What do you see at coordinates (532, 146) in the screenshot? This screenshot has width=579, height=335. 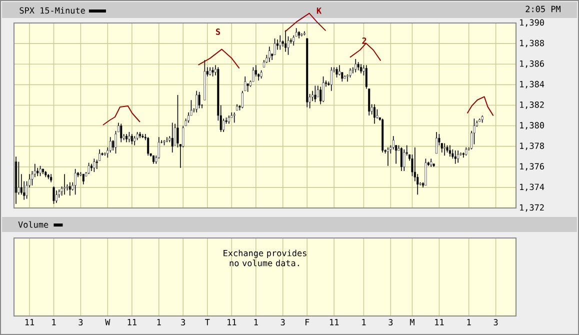 I see `y-tick-label: 1,378` at bounding box center [532, 146].